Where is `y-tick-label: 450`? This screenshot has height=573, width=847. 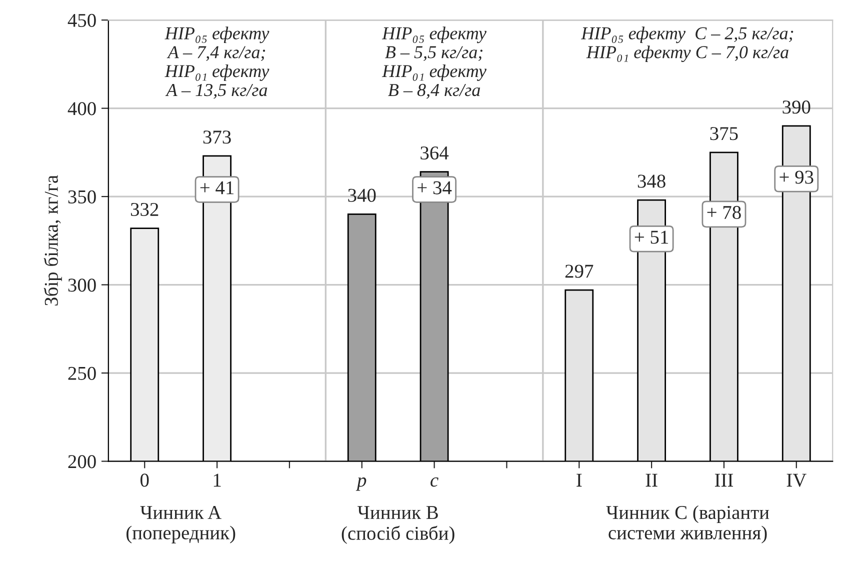
y-tick-label: 450 is located at coordinates (82, 20).